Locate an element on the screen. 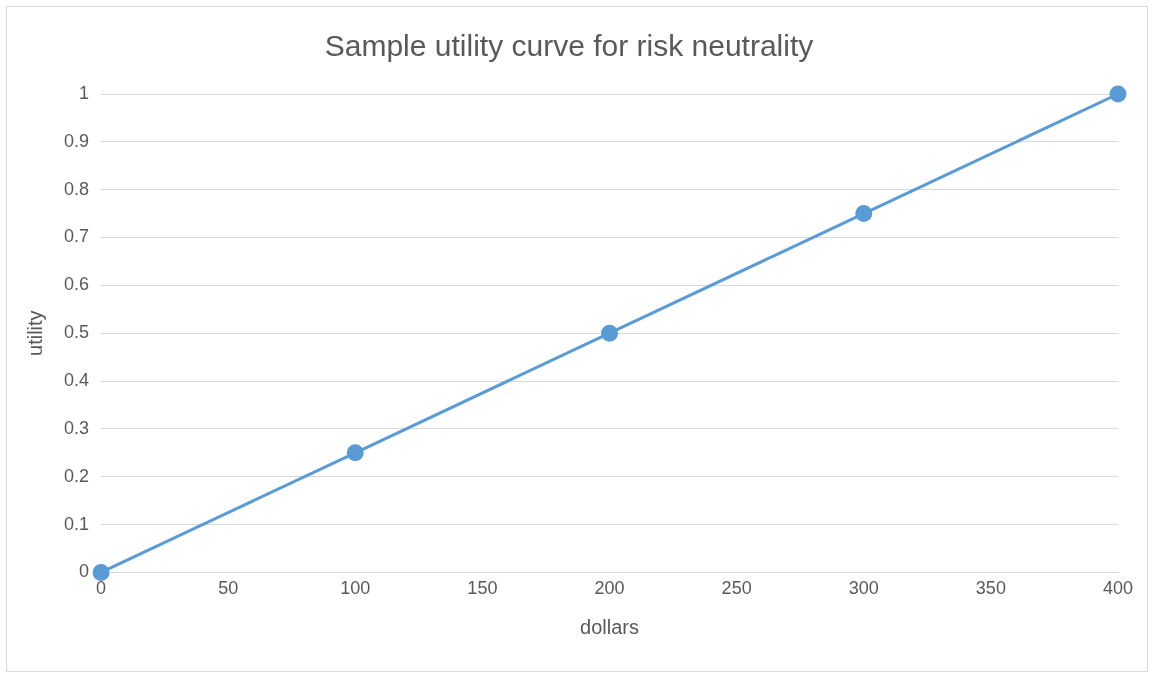  y-tick-label: 0.7 is located at coordinates (76, 236).